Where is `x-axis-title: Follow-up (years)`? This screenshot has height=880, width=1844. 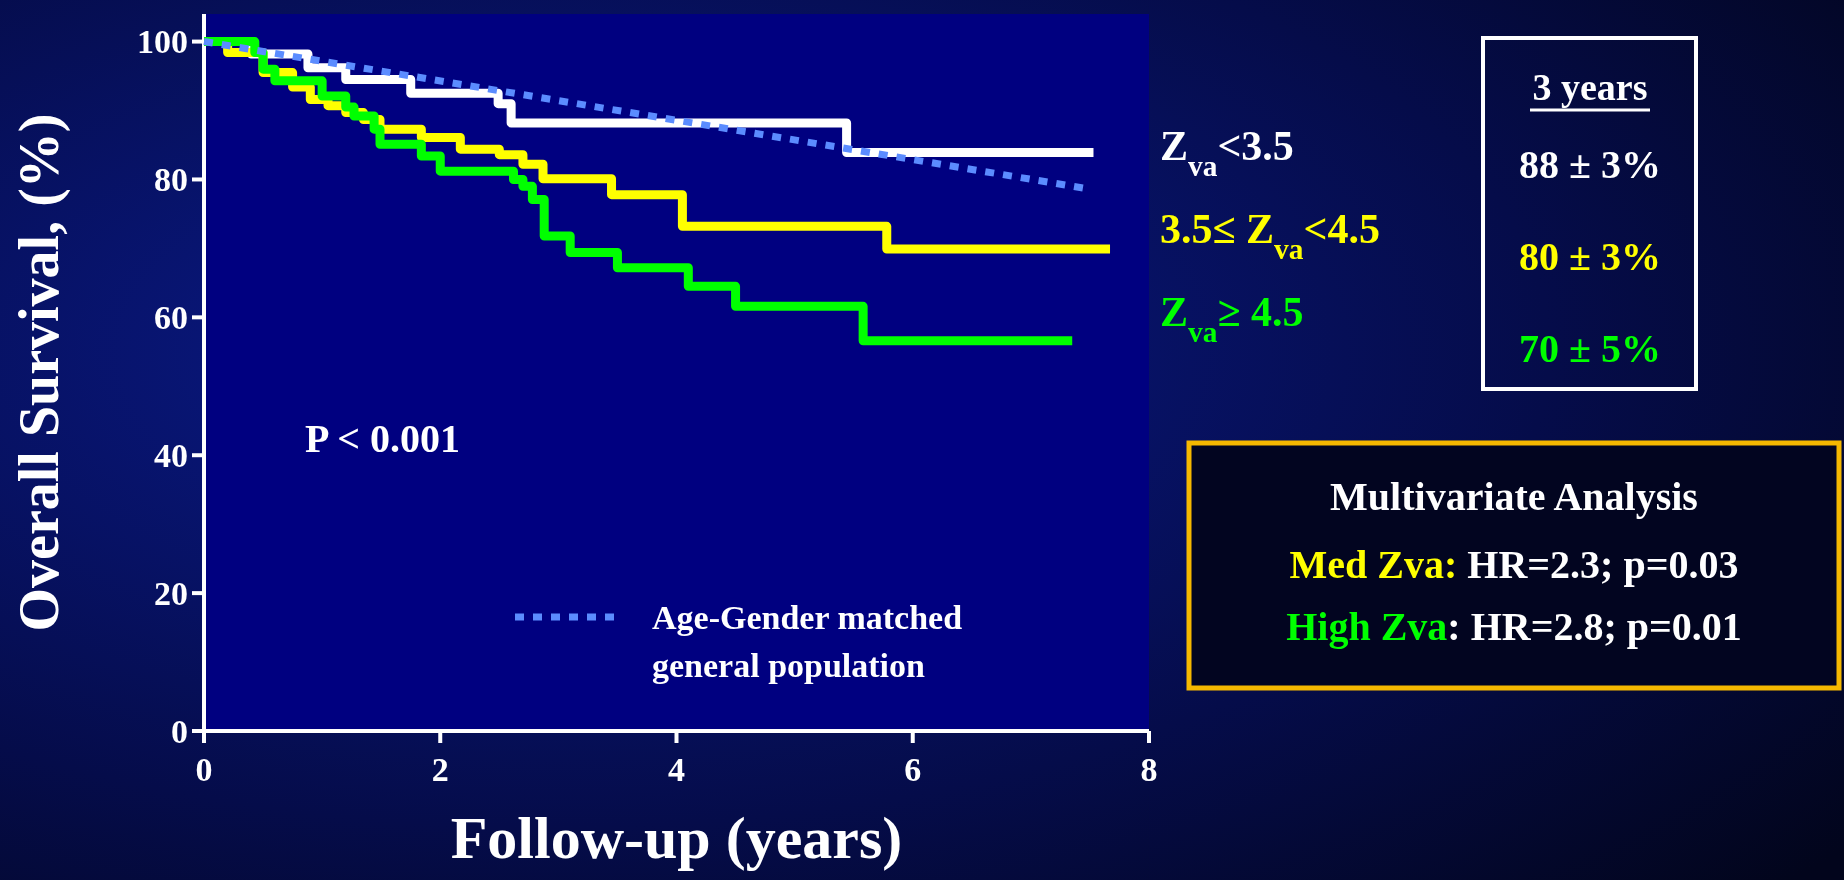
x-axis-title: Follow-up (years) is located at coordinates (676, 838).